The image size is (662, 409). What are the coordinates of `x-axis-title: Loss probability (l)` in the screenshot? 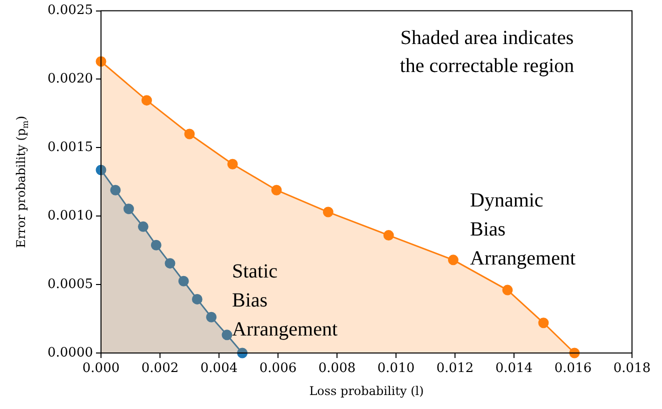 It's located at (366, 391).